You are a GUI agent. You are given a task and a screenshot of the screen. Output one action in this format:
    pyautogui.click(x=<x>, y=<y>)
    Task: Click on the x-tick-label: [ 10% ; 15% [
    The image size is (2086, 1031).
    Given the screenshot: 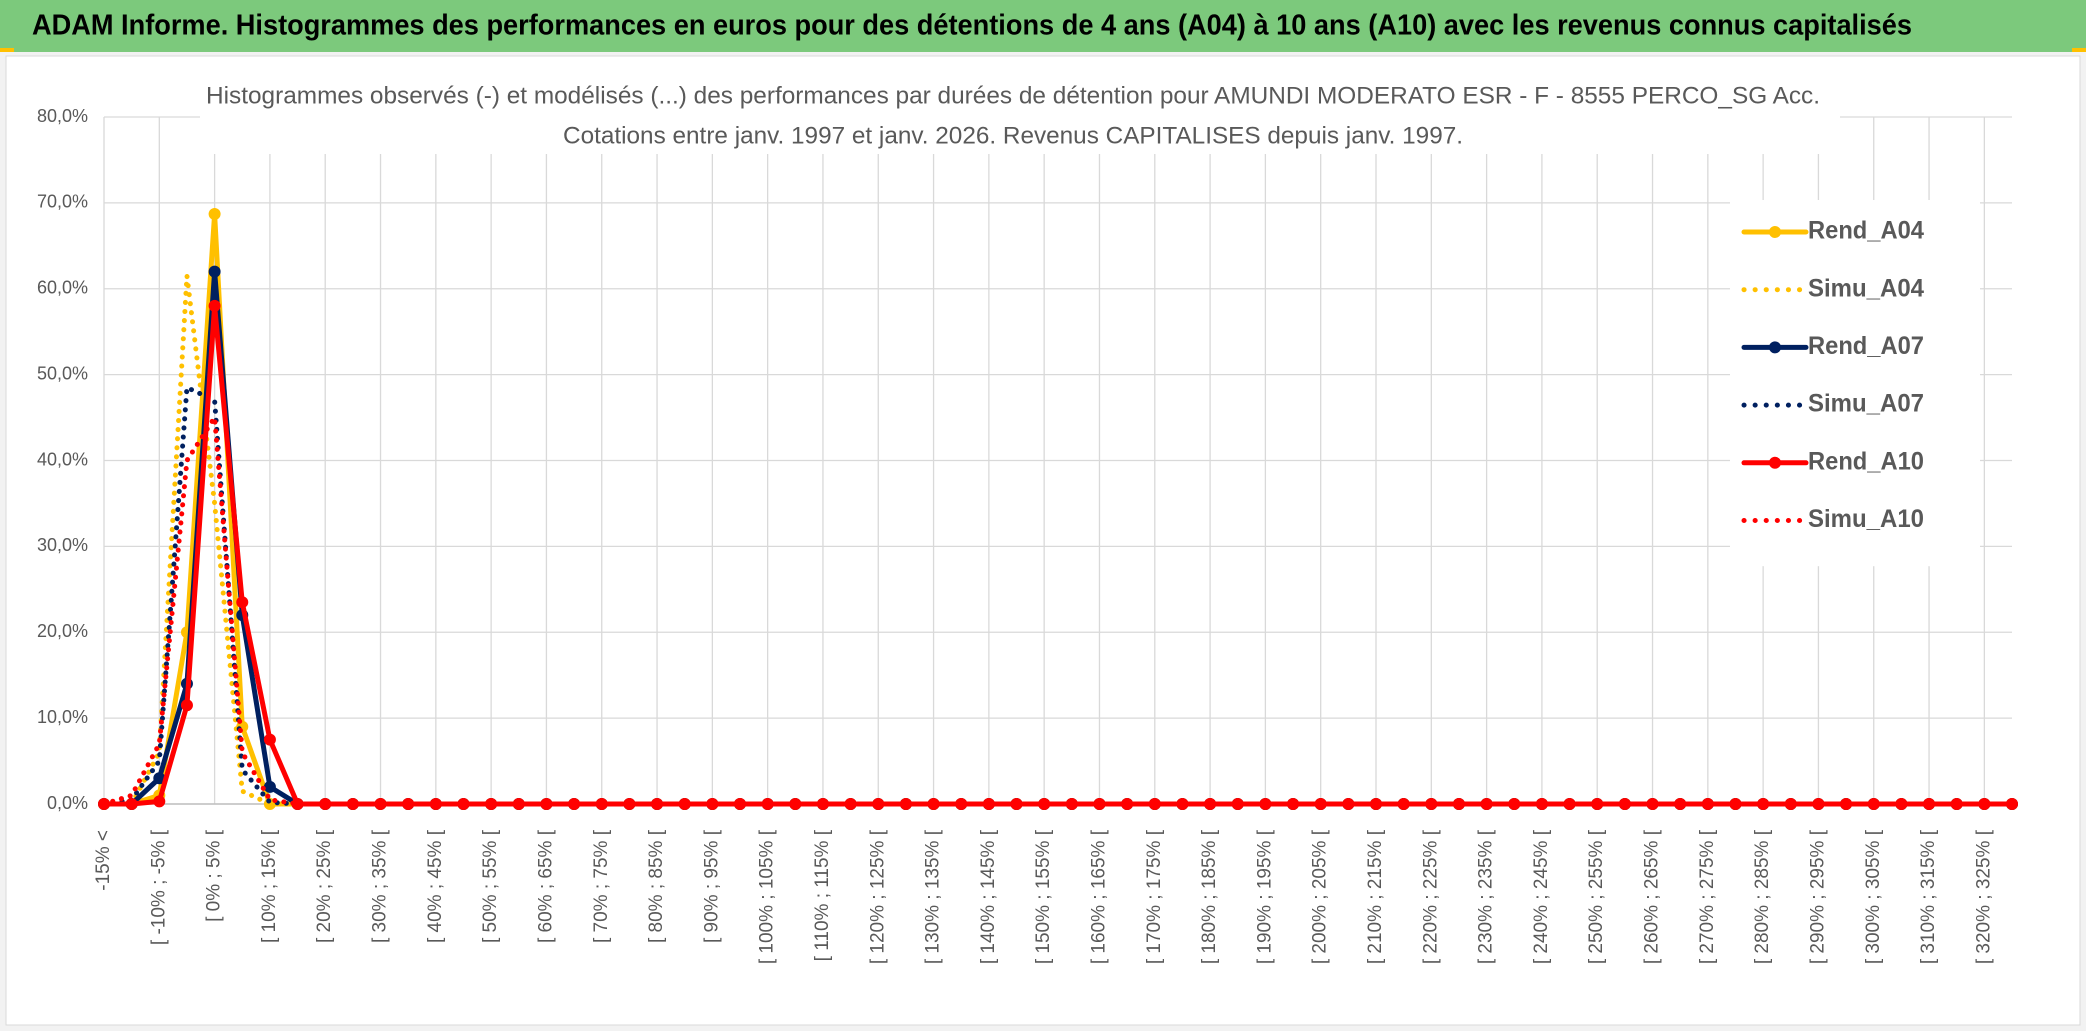 What is the action you would take?
    pyautogui.click(x=269, y=886)
    